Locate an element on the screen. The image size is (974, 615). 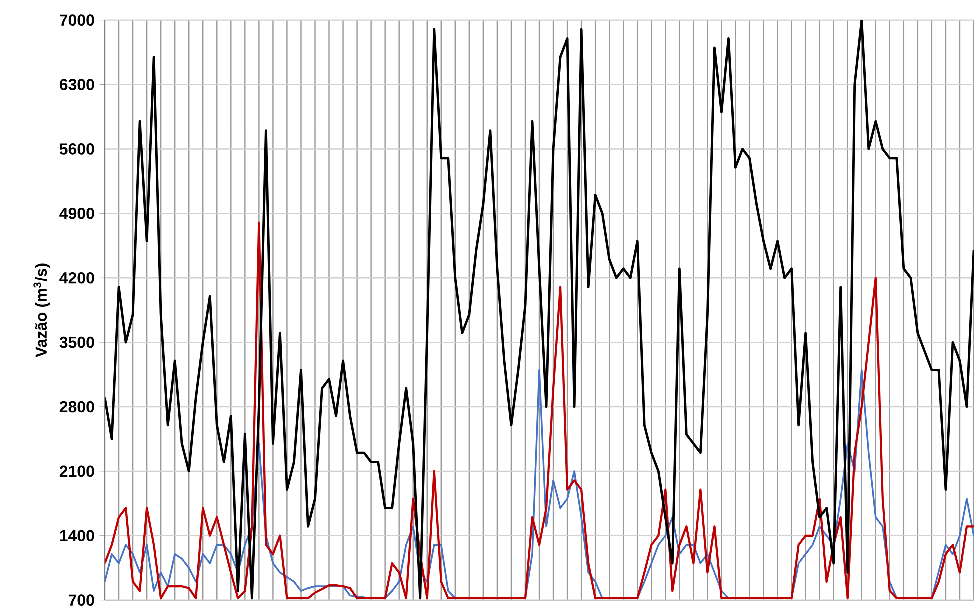
y-tick-label: 1400 is located at coordinates (77, 536).